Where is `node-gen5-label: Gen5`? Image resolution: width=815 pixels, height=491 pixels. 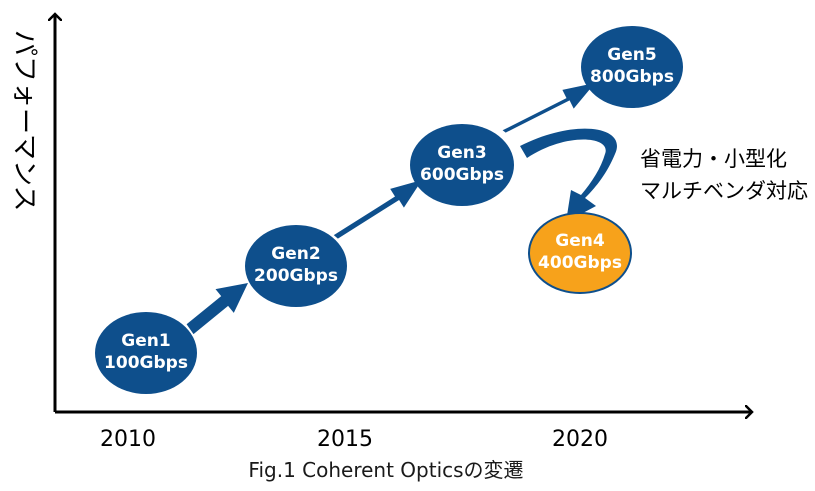 node-gen5-label: Gen5 is located at coordinates (631, 55).